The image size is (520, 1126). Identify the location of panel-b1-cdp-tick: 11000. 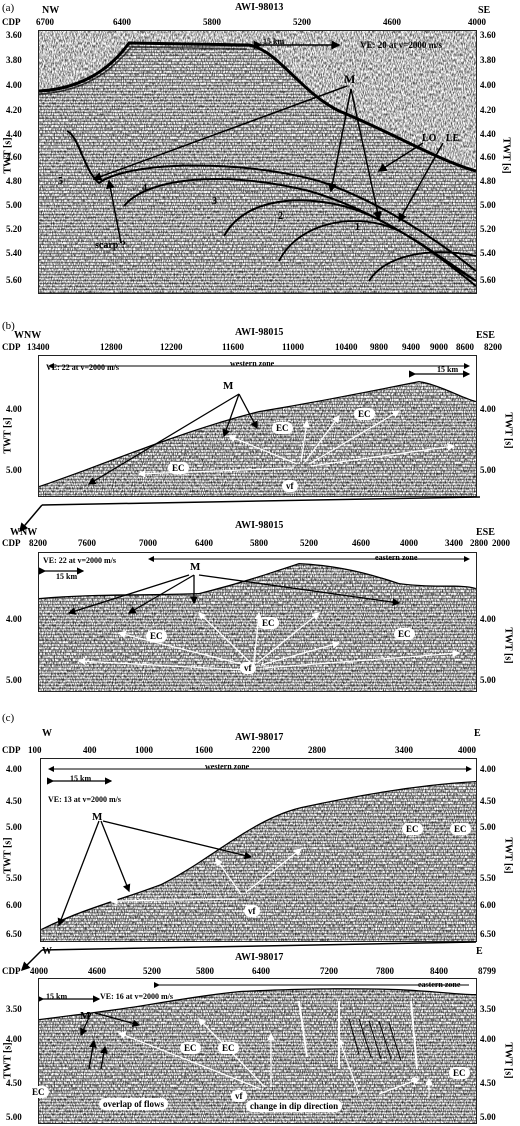
(293, 347).